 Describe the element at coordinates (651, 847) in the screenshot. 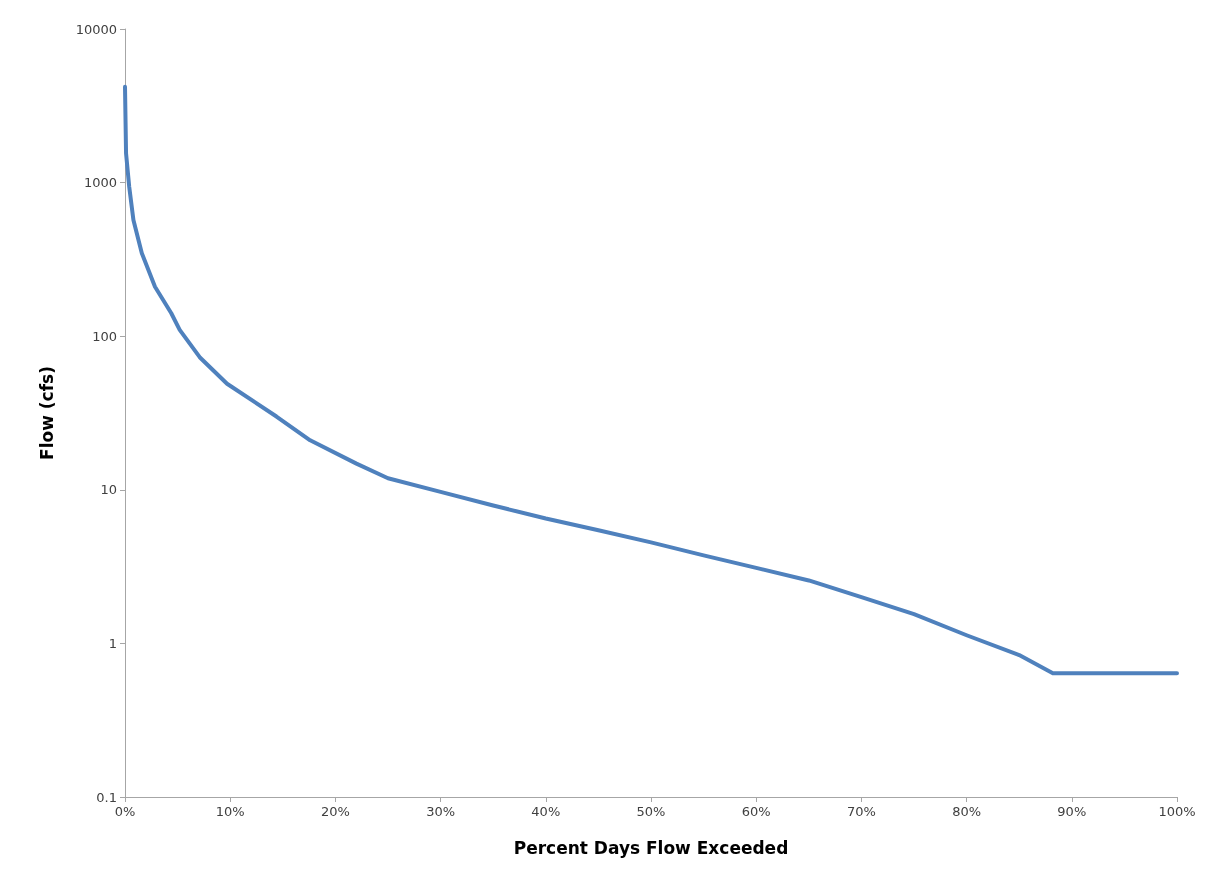

I see `x-axis-title: Percent Days Flow Exceeded` at that location.